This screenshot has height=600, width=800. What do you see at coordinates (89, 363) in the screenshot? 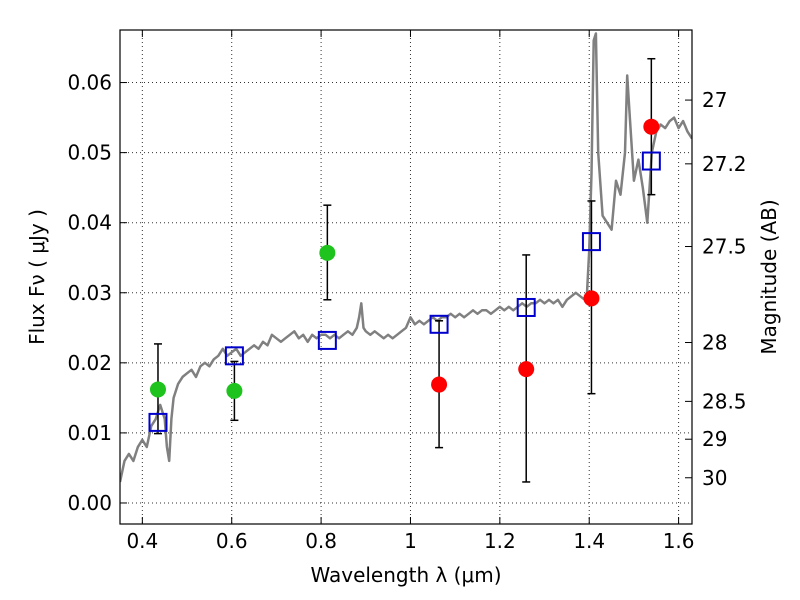
I see `y-tick-label: 0.02` at bounding box center [89, 363].